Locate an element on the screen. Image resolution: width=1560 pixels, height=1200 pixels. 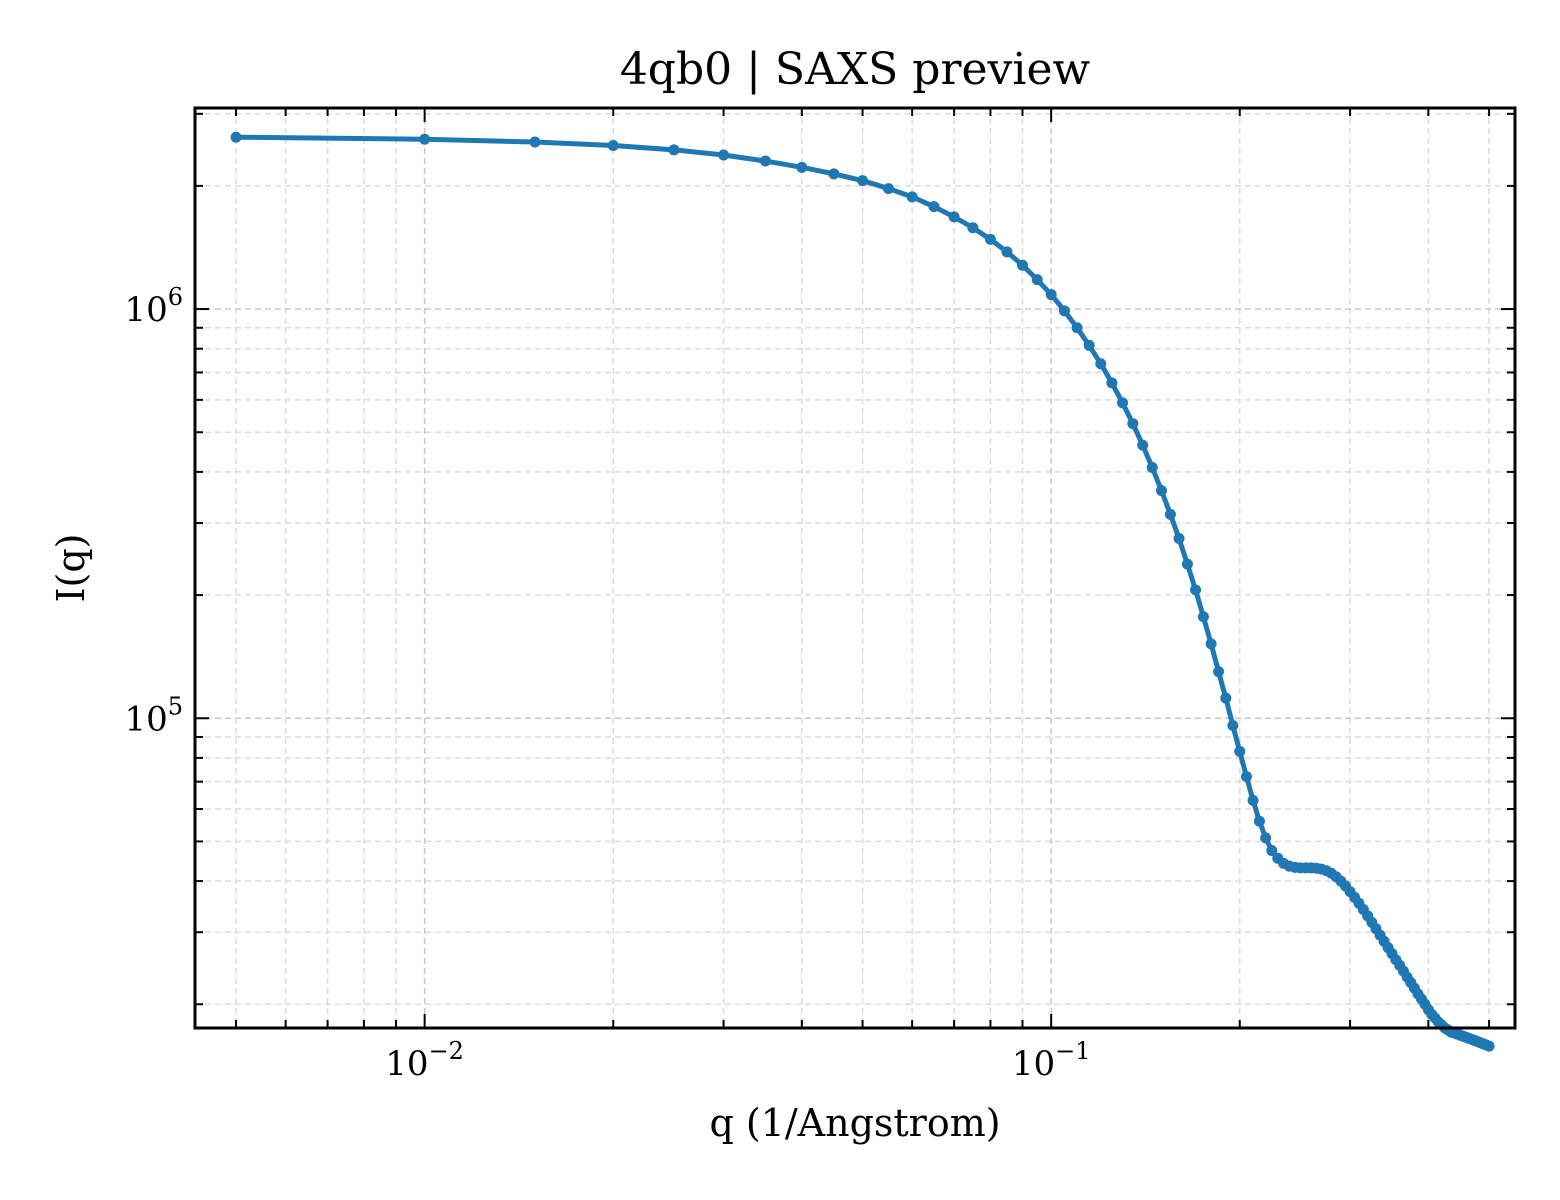
x-axis-label: q (1/Angstrom) is located at coordinates (854, 1123).